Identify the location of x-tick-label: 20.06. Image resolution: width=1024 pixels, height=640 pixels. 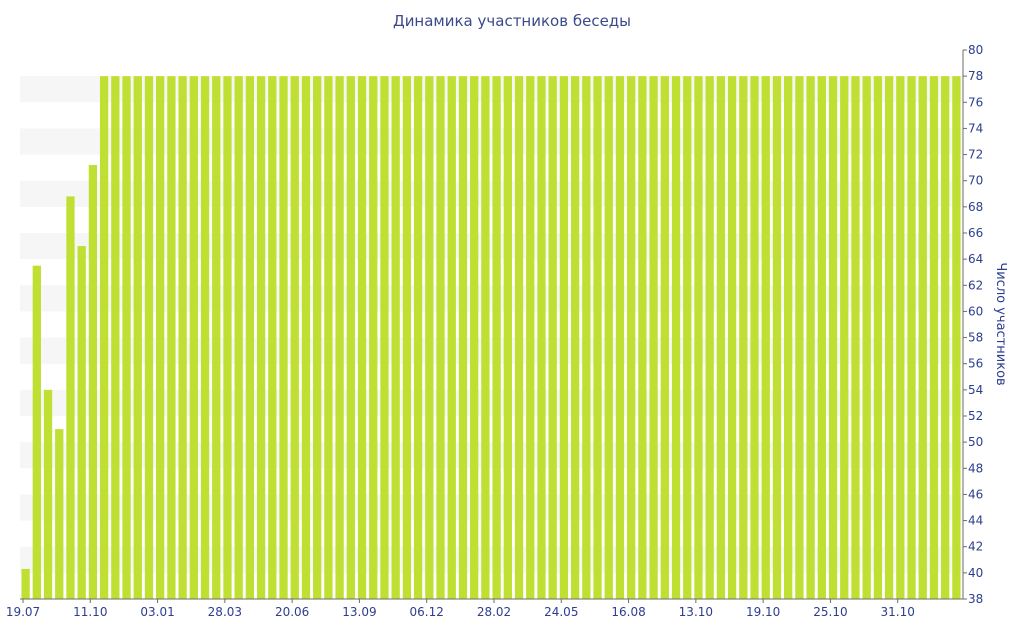
(292, 612).